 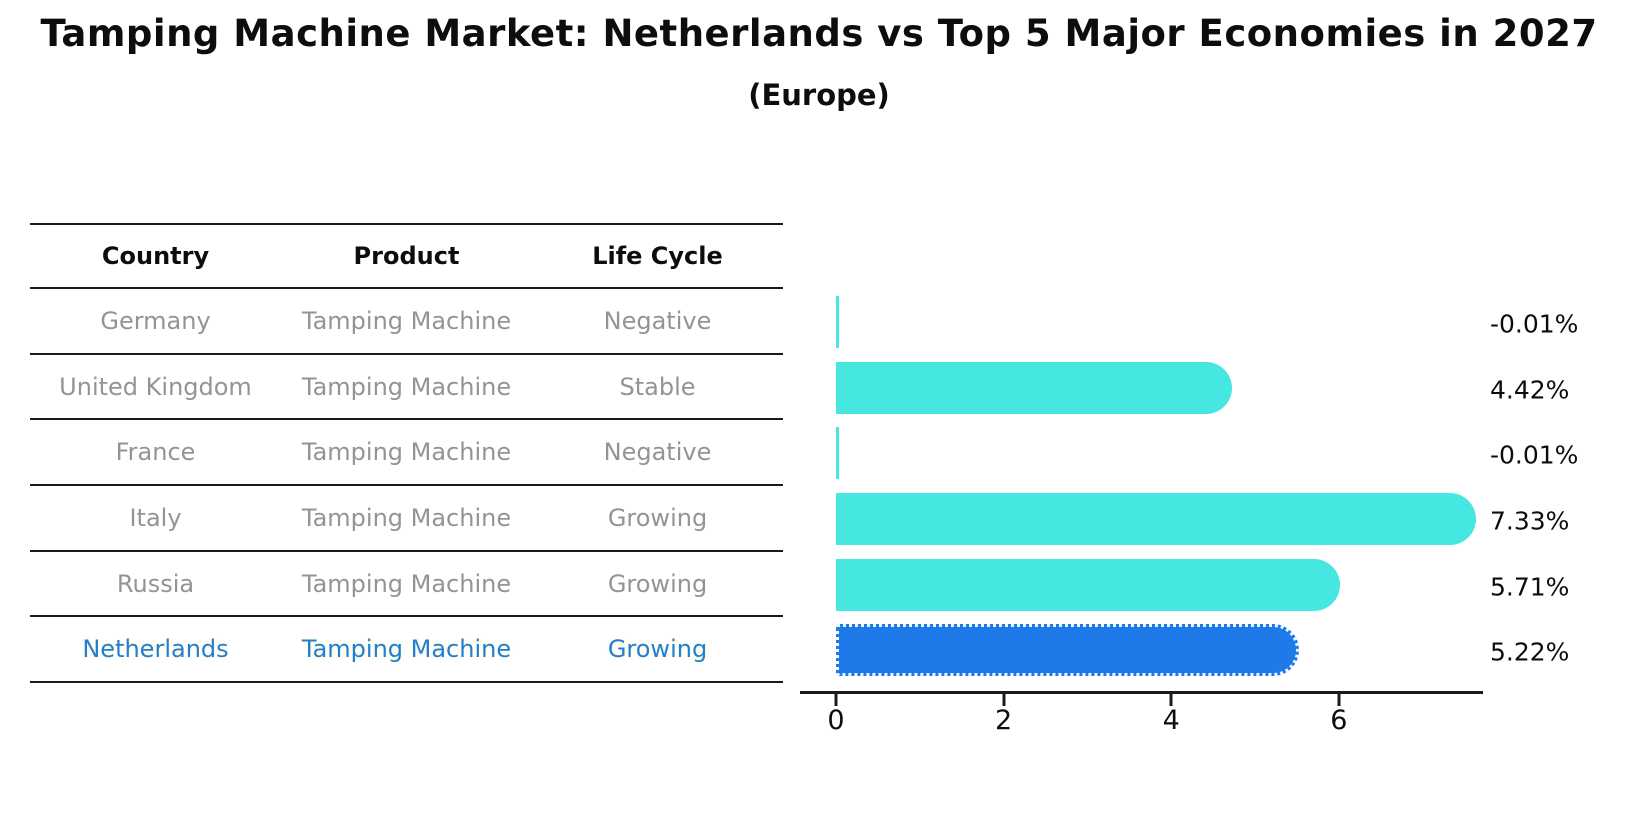 I want to click on table-header-row: Country Product Life Cycle, so click(x=406, y=256).